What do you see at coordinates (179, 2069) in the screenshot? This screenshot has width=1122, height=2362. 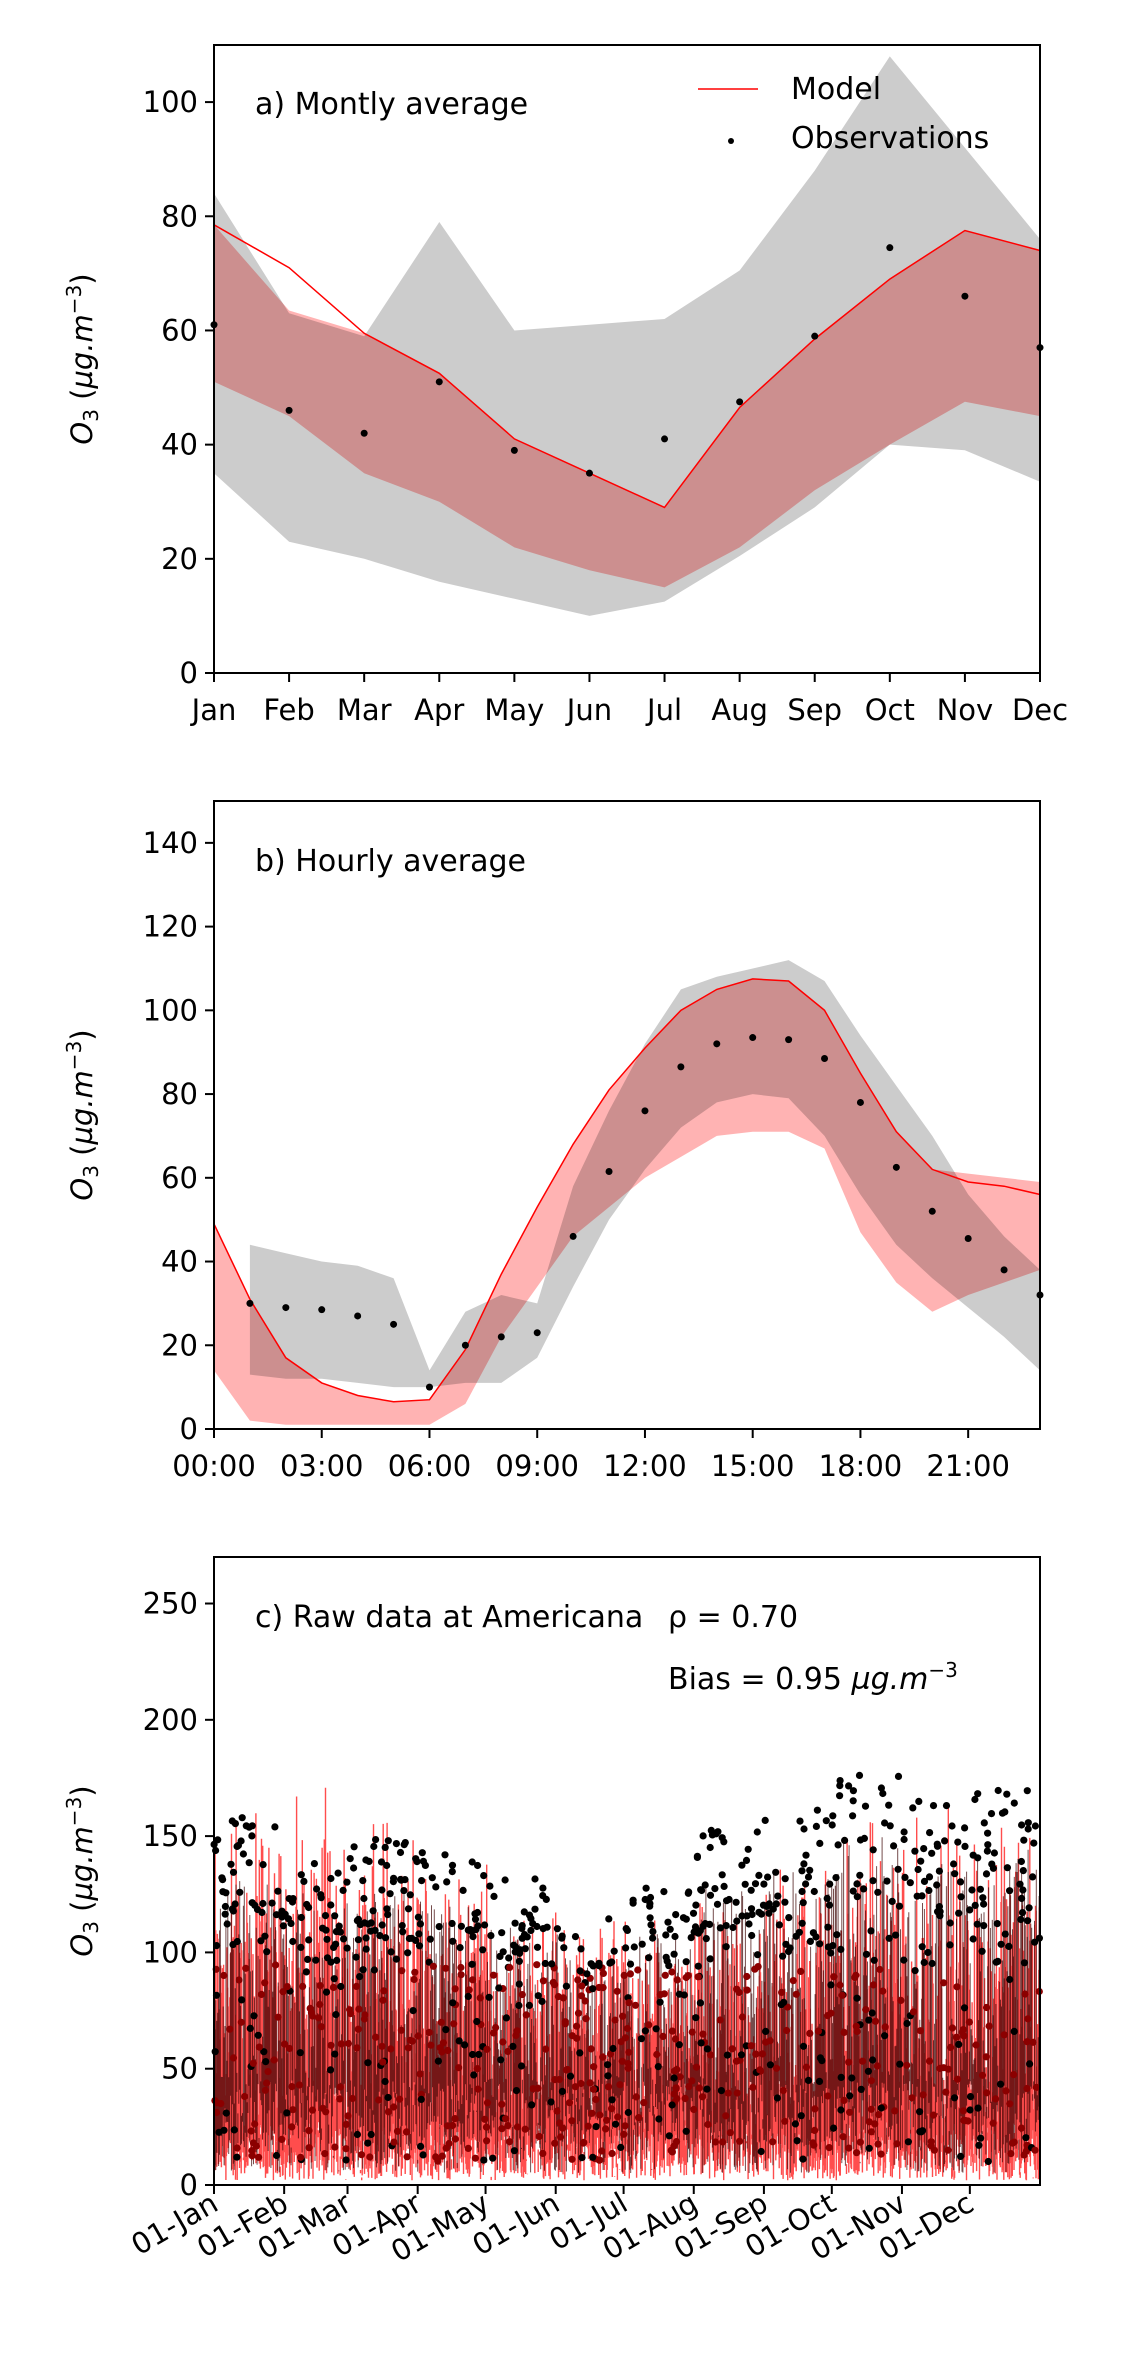 I see `y-tick-label: 50` at bounding box center [179, 2069].